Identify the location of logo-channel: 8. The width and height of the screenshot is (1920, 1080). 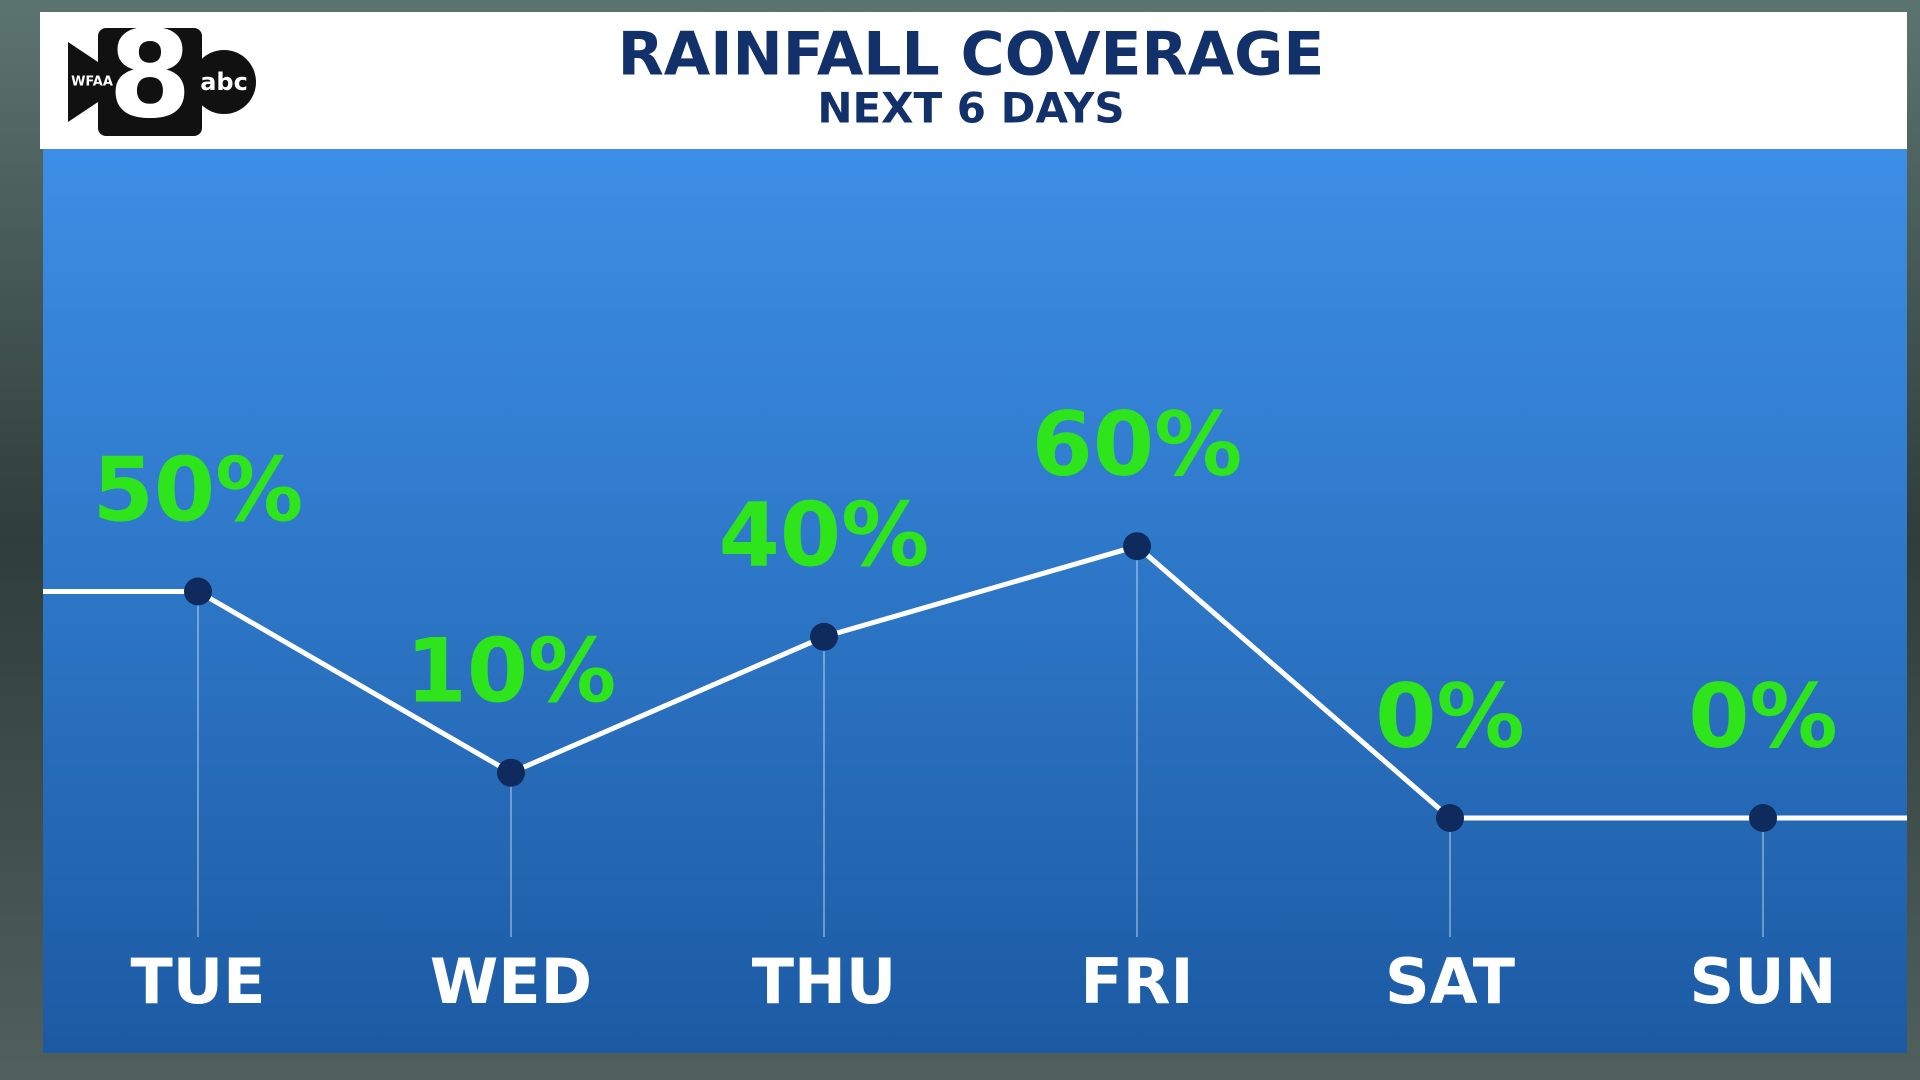
(150, 76).